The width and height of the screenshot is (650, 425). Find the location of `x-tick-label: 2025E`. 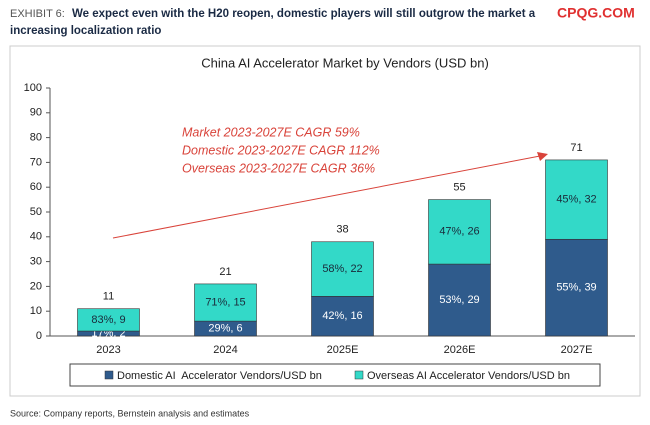

x-tick-label: 2025E is located at coordinates (343, 350).